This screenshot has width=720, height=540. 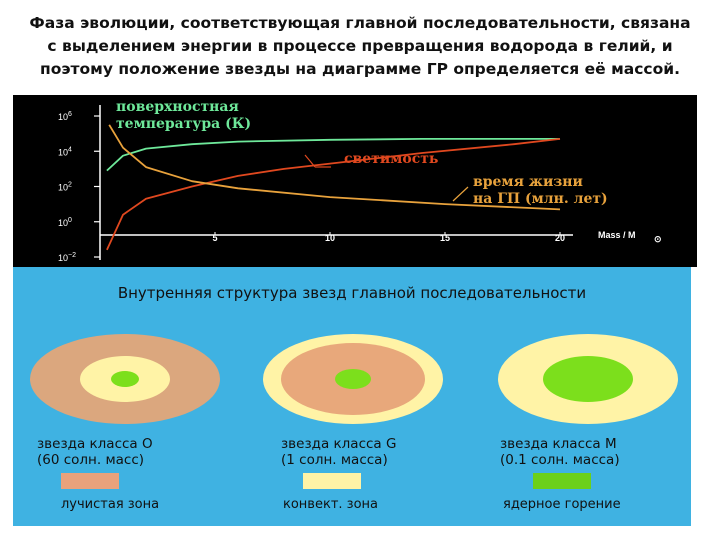 What do you see at coordinates (332, 481) in the screenshot?
I see `legend-swatch-convective` at bounding box center [332, 481].